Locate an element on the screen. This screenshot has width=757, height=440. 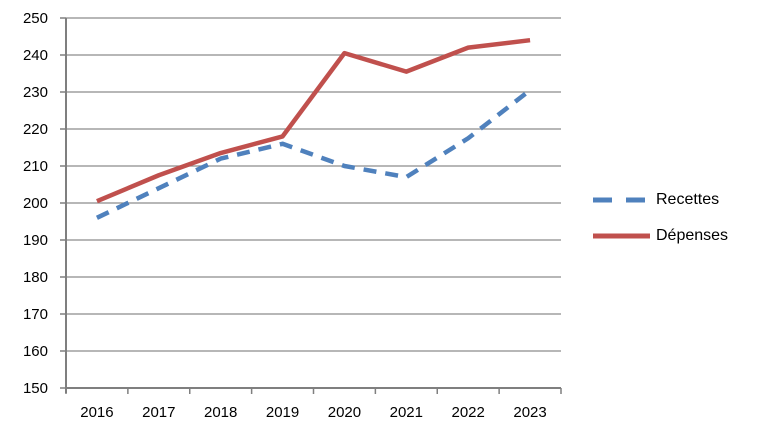
x-tick-label-2020: 2020 is located at coordinates (344, 412).